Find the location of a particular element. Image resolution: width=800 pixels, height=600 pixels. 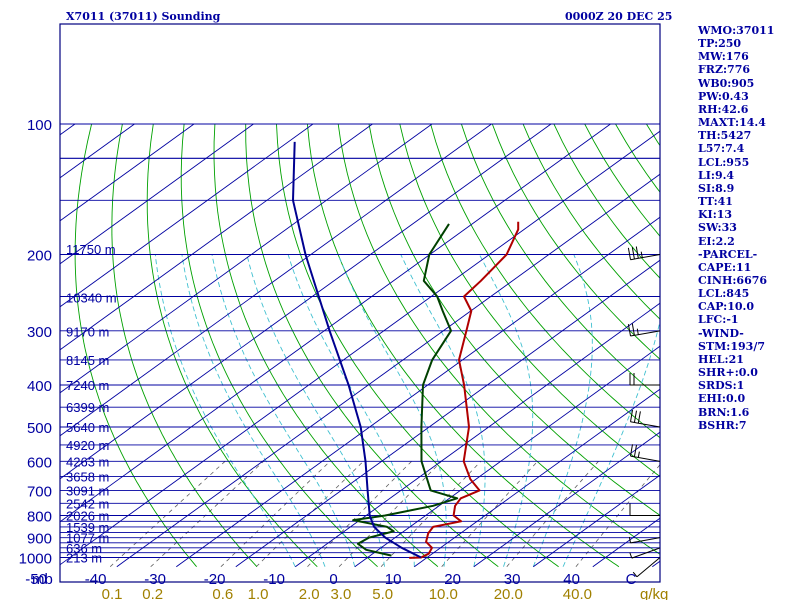

mixing-ratio-label: 0.1 is located at coordinates (112, 593).